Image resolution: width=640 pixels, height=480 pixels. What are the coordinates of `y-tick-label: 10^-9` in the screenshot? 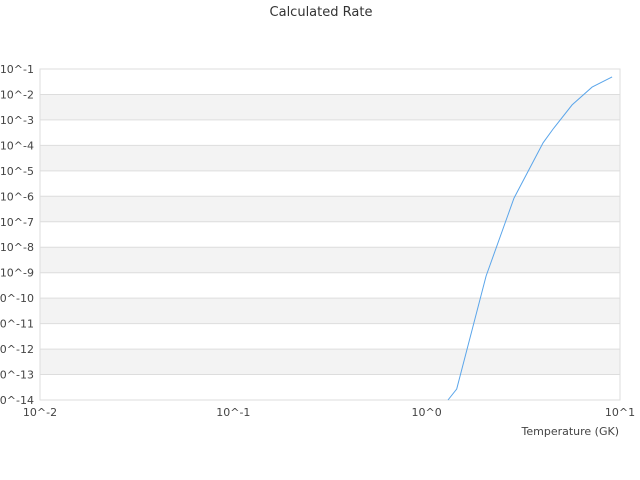 It's located at (17, 273).